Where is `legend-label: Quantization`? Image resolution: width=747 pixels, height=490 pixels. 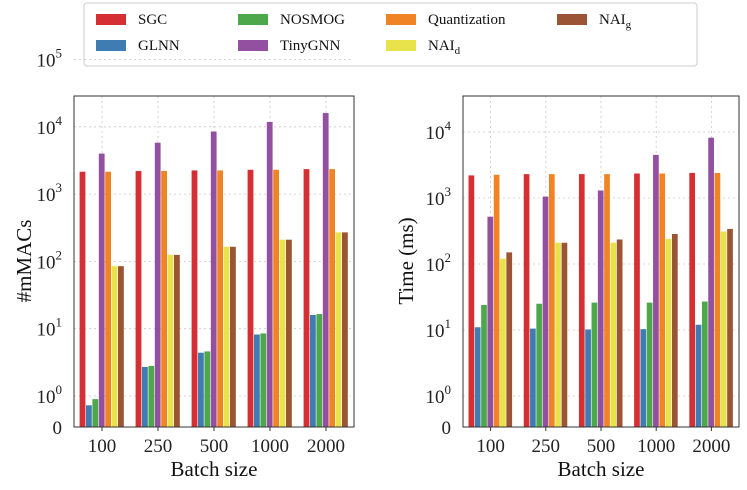 legend-label: Quantization is located at coordinates (467, 20).